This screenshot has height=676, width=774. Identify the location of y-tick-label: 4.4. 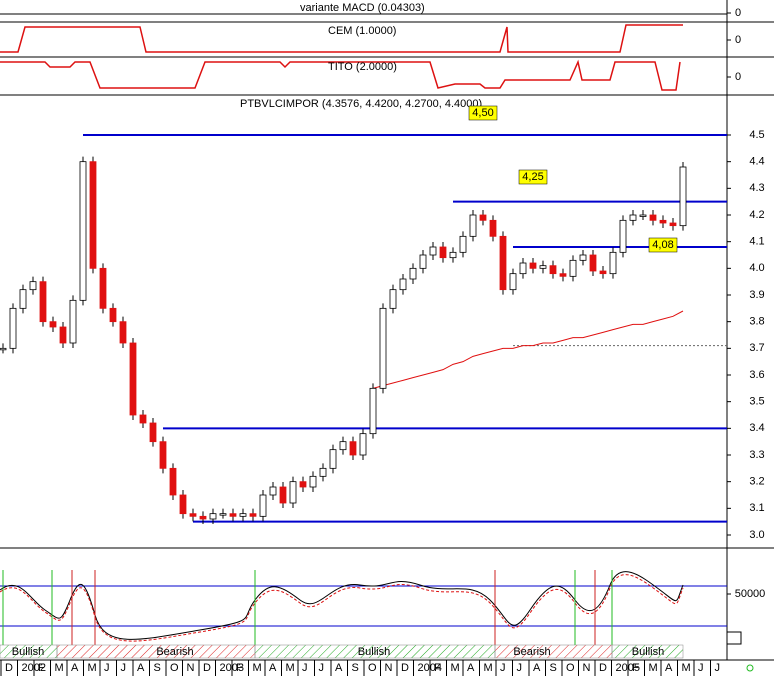
(756, 162).